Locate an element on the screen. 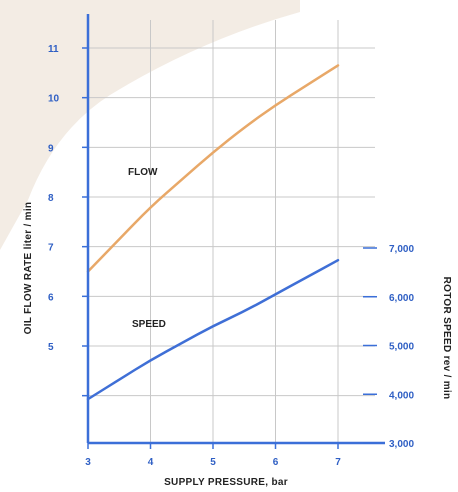 This screenshot has width=458, height=492. x-tick-label-6: 6 is located at coordinates (276, 462).